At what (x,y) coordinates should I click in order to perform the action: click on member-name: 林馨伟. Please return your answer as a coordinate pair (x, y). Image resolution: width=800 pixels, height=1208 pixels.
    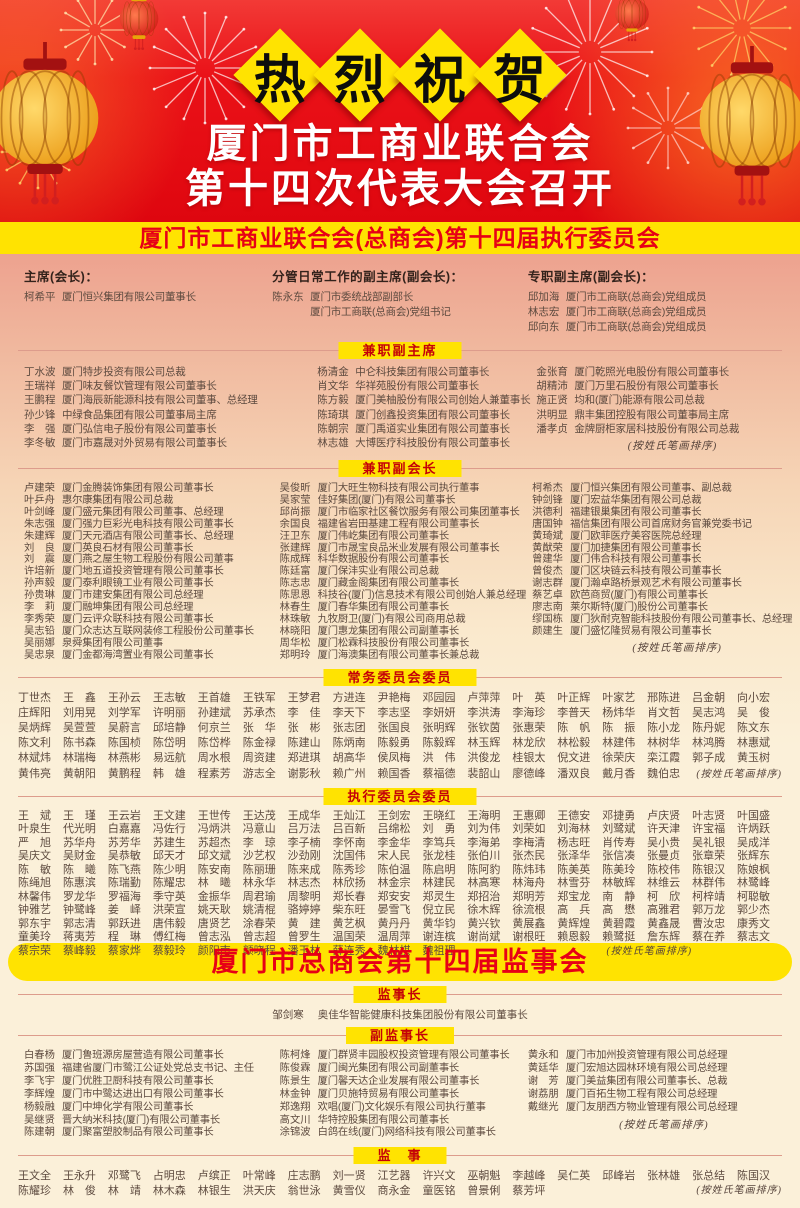
    Looking at the image, I should click on (34, 896).